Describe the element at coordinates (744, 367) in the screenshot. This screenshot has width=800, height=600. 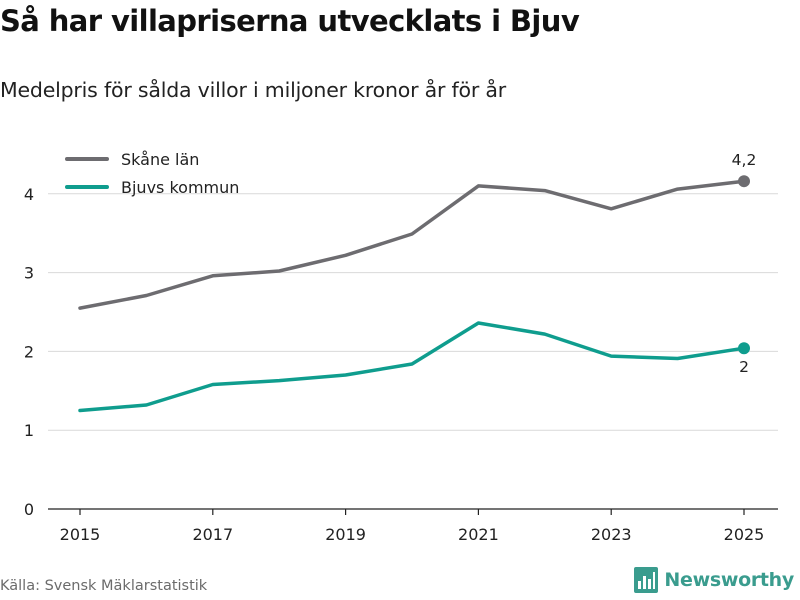
I see `data-label: 2` at that location.